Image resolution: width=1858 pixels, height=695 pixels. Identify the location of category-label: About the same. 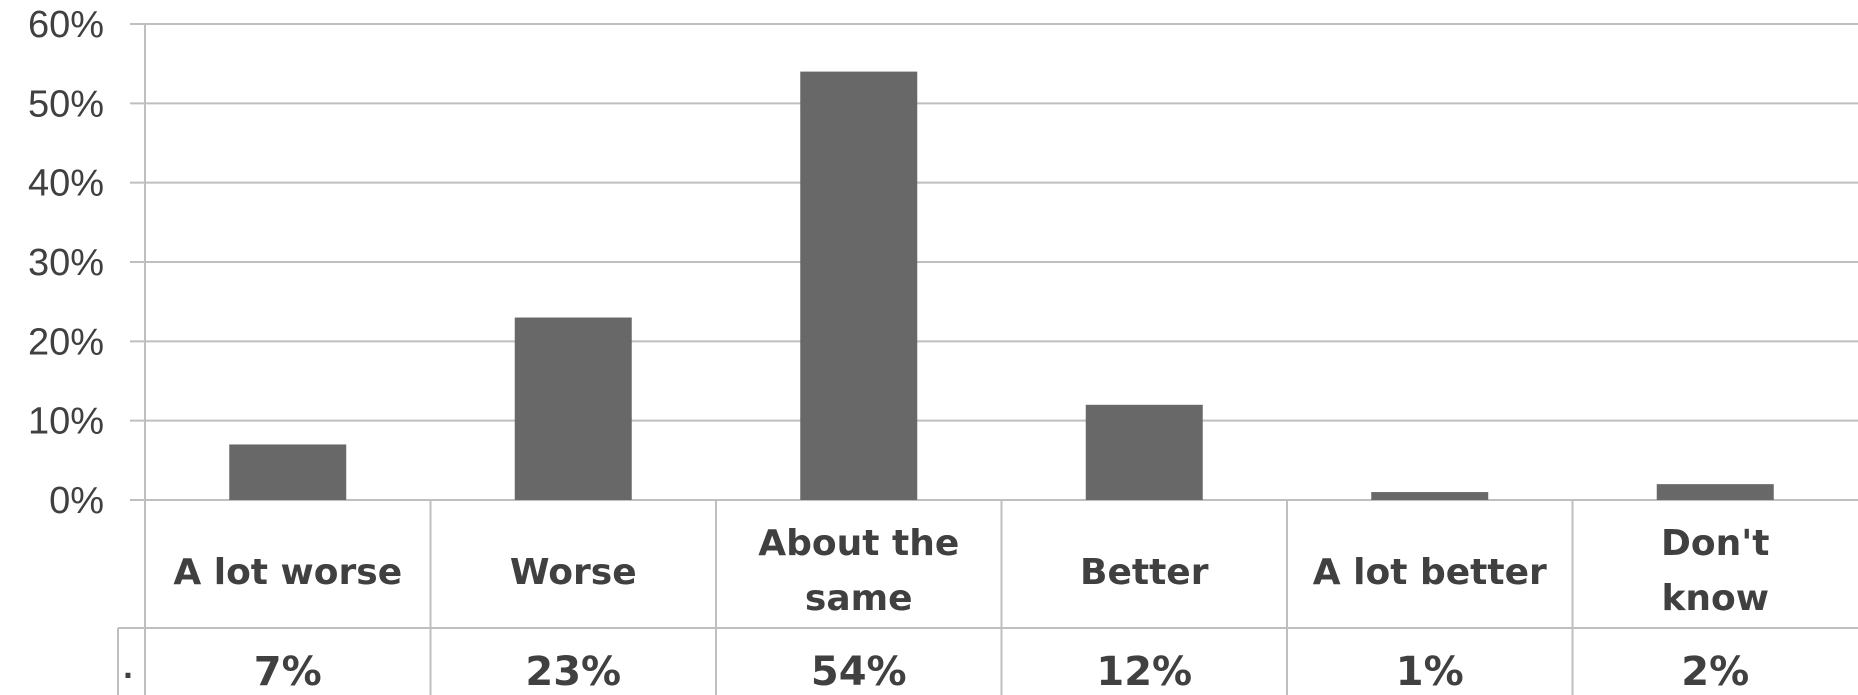
(858, 571).